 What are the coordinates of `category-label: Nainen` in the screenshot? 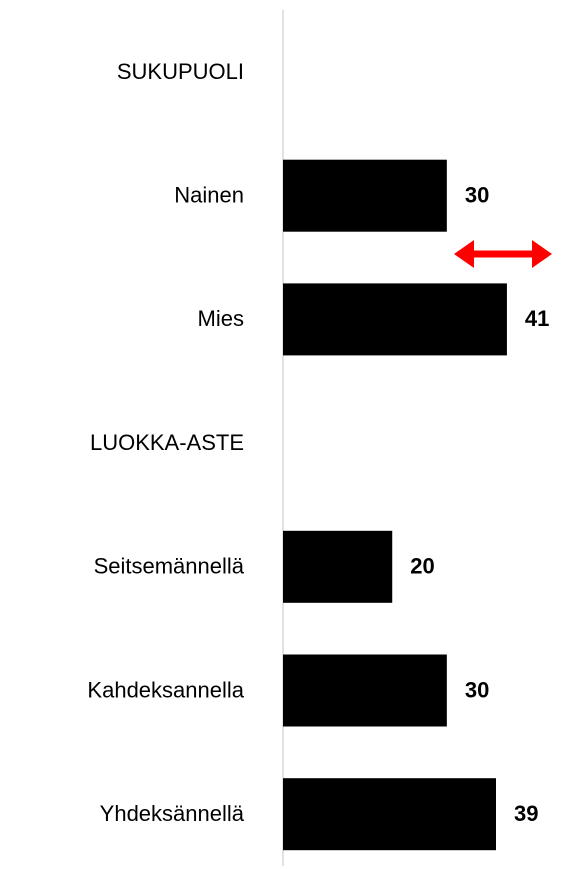 It's located at (209, 195).